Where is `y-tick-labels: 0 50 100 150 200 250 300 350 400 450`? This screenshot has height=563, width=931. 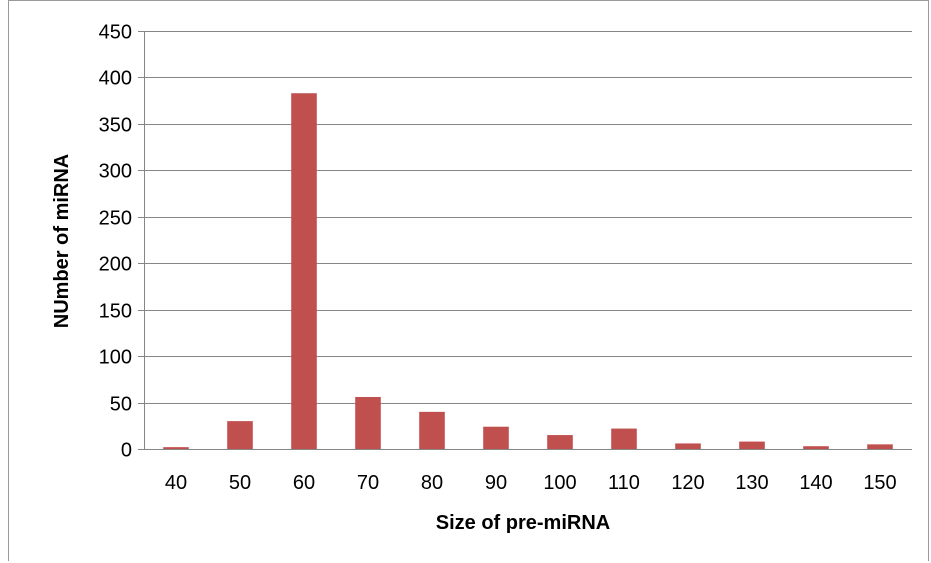
y-tick-labels: 0 50 100 150 200 250 300 350 400 450 is located at coordinates (115, 242).